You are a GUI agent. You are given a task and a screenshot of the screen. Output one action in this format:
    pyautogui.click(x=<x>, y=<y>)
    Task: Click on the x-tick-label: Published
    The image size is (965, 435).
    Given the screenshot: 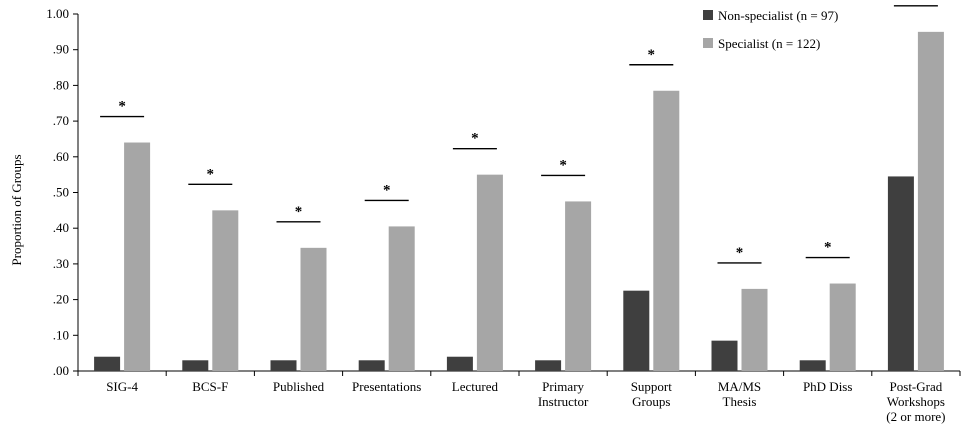 What is the action you would take?
    pyautogui.click(x=299, y=386)
    